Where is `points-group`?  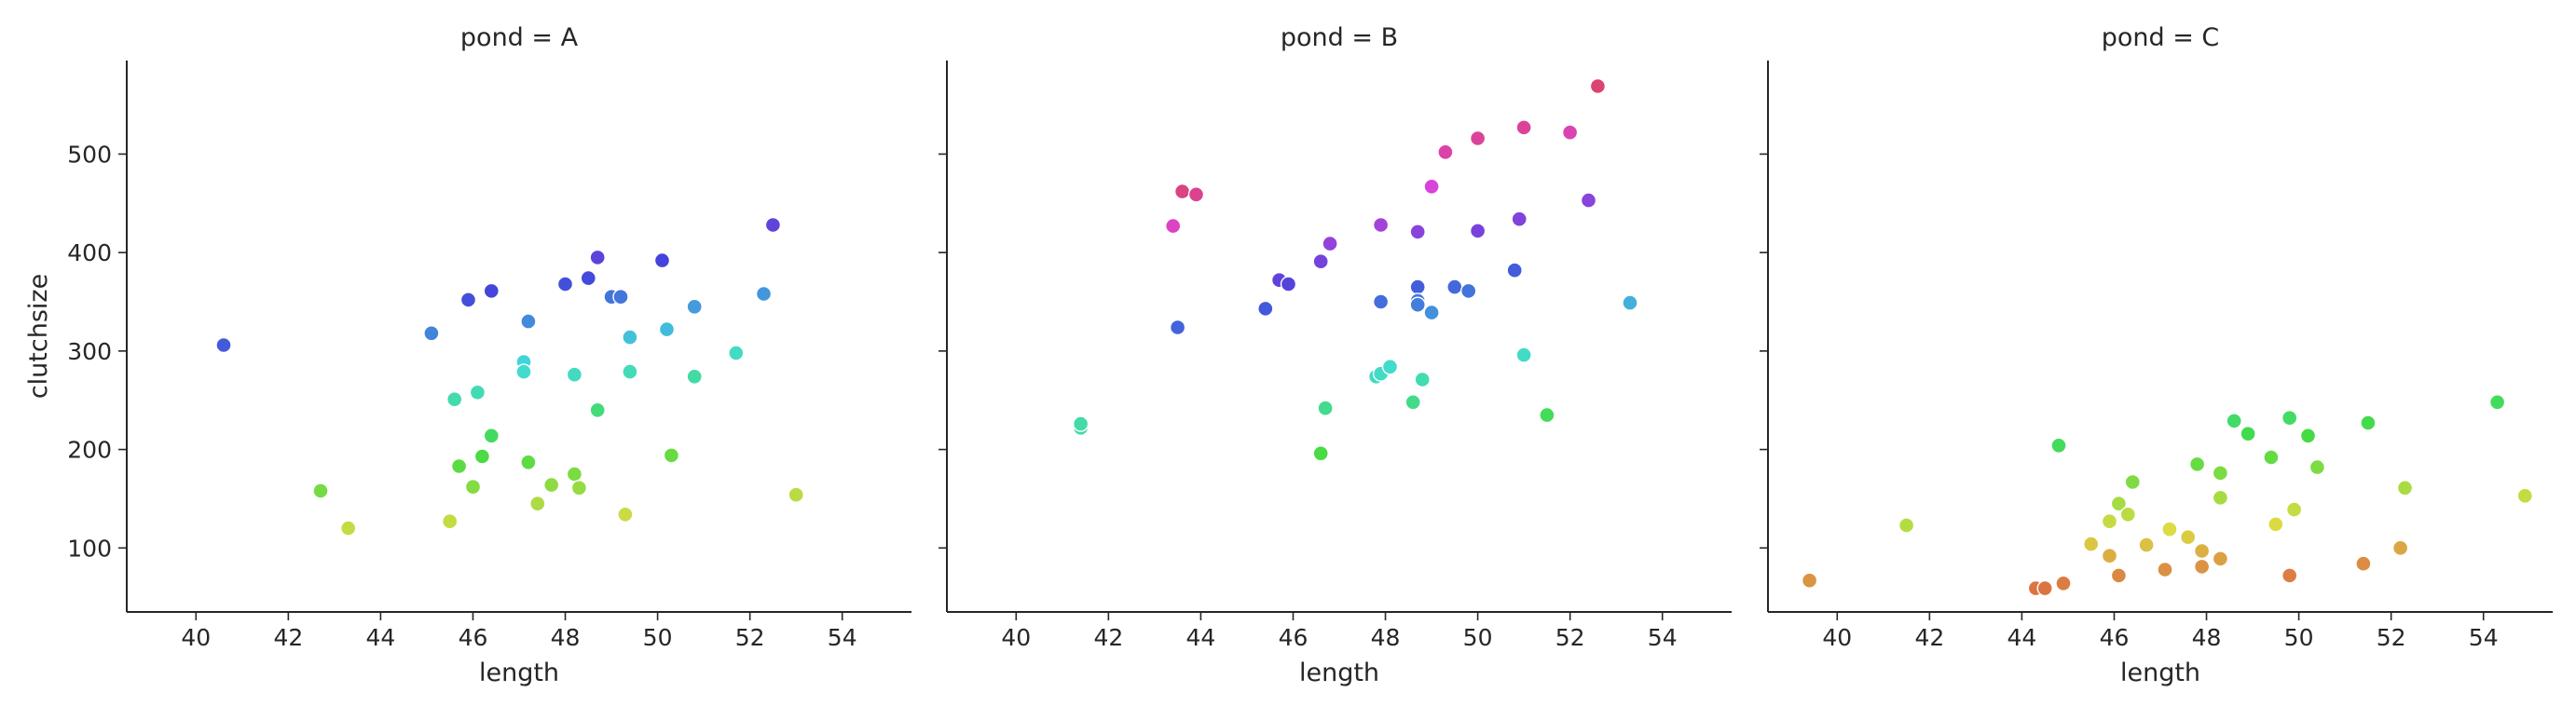
points-group is located at coordinates (1355, 269).